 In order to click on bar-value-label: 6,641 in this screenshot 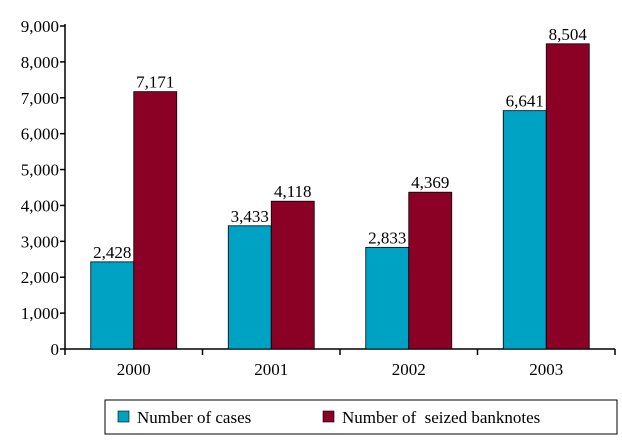, I will do `click(525, 101)`.